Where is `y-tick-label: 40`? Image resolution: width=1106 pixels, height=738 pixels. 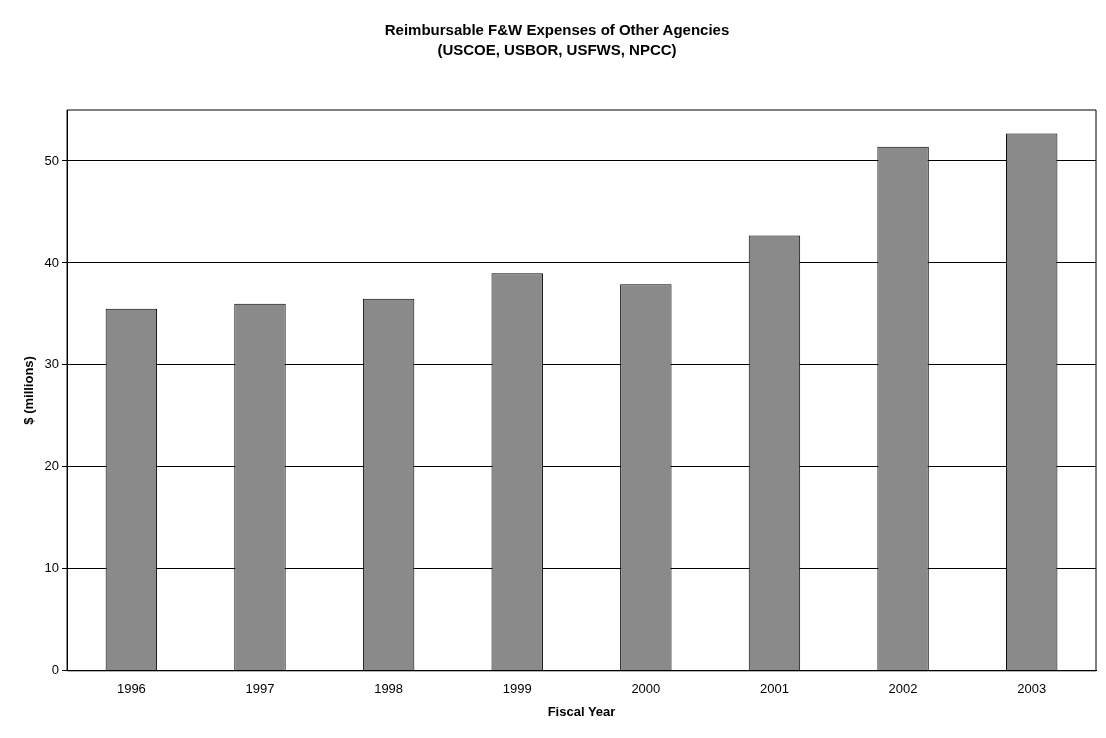 y-tick-label: 40 is located at coordinates (52, 262).